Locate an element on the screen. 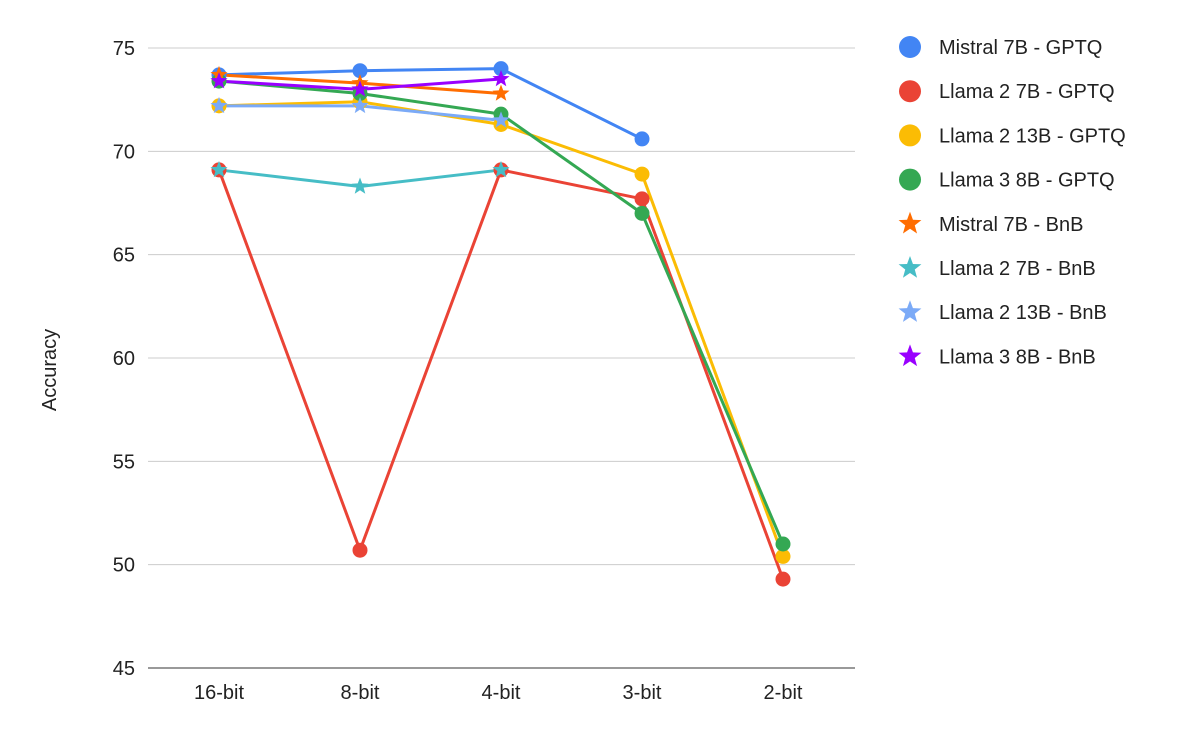 Image resolution: width=1200 pixels, height=742 pixels. legend-label: Llama 3 8B - BnB is located at coordinates (1017, 357).